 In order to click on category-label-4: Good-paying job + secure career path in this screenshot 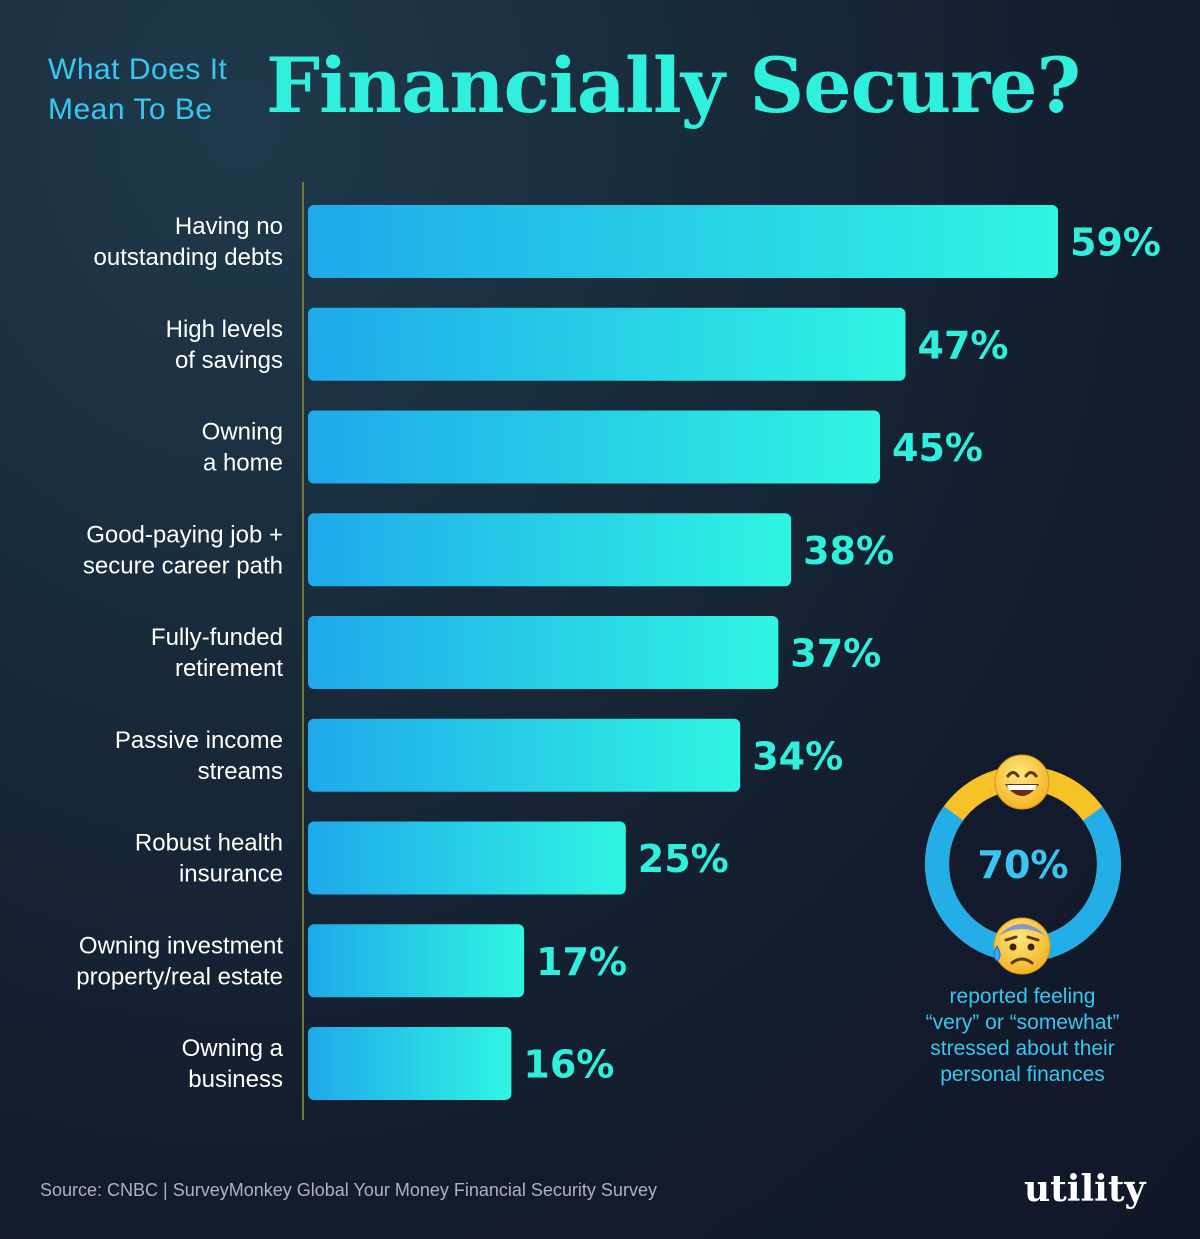, I will do `click(183, 550)`.